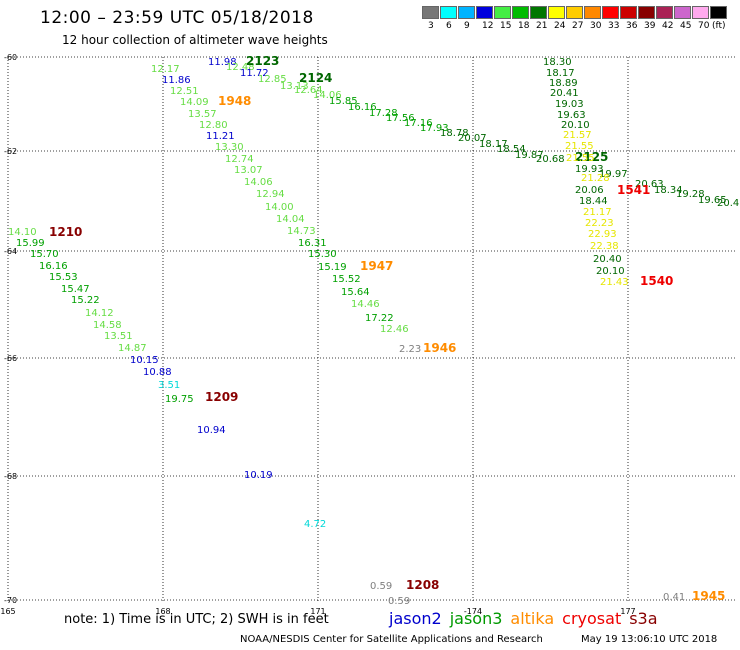  Describe the element at coordinates (10, 251) in the screenshot. I see `latitude-label: -64` at that location.